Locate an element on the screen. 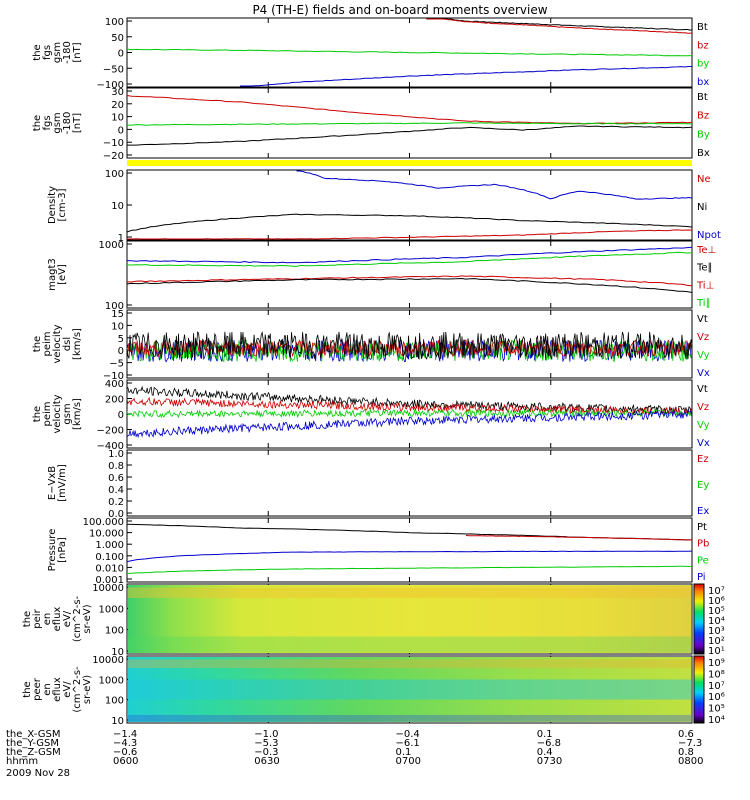 The height and width of the screenshot is (800, 750). y-tick-label: −10 is located at coordinates (113, 376).